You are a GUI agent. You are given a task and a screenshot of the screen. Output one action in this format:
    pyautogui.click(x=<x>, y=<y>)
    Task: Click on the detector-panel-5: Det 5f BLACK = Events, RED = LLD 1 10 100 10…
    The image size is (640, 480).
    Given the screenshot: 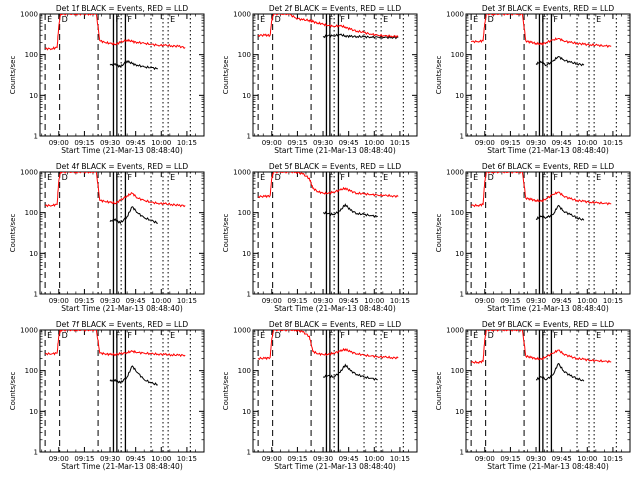 What is the action you would take?
    pyautogui.click(x=320, y=237)
    